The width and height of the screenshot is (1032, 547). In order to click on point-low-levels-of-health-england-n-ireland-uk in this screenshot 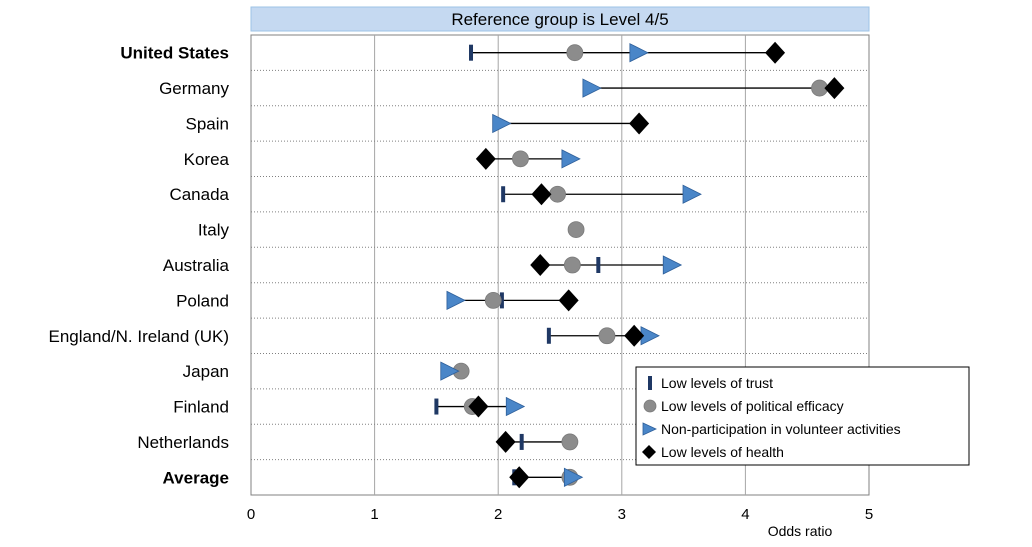, I will do `click(634, 335)`.